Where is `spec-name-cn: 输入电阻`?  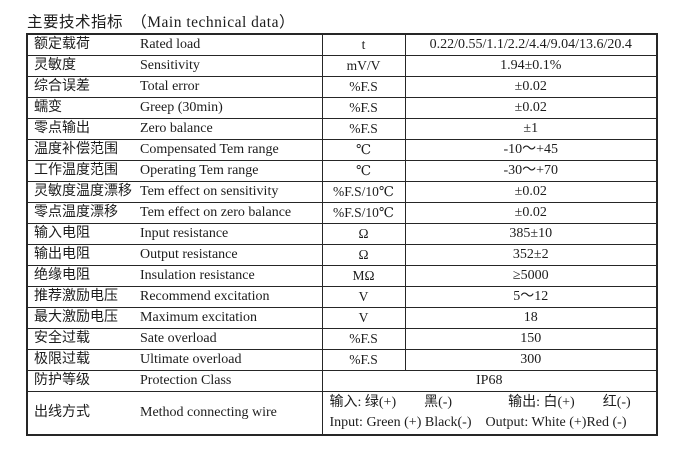 spec-name-cn: 输入电阻 is located at coordinates (82, 234).